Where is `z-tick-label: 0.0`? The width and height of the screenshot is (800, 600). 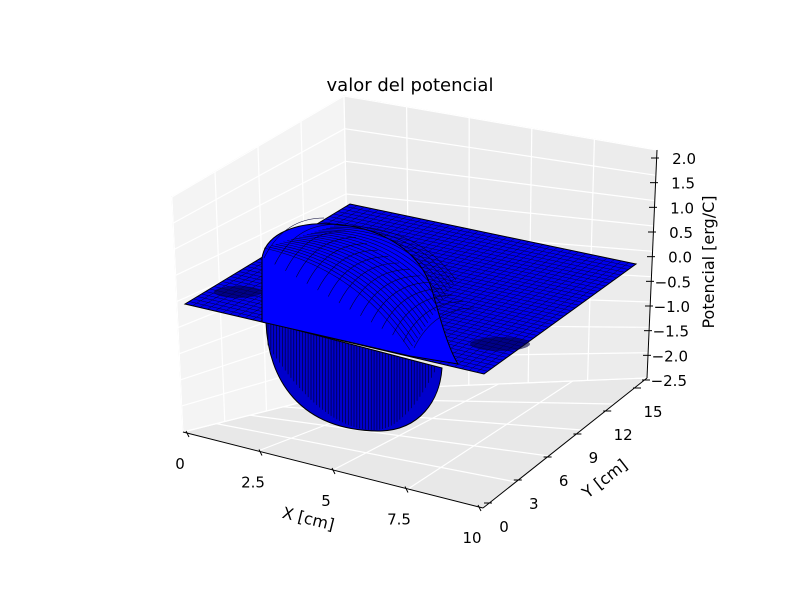
z-tick-label: 0.0 is located at coordinates (680, 258).